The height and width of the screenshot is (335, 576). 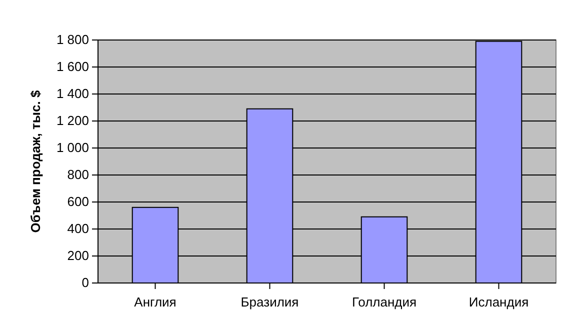 What do you see at coordinates (72, 94) in the screenshot?
I see `y-tick-label: 1 400` at bounding box center [72, 94].